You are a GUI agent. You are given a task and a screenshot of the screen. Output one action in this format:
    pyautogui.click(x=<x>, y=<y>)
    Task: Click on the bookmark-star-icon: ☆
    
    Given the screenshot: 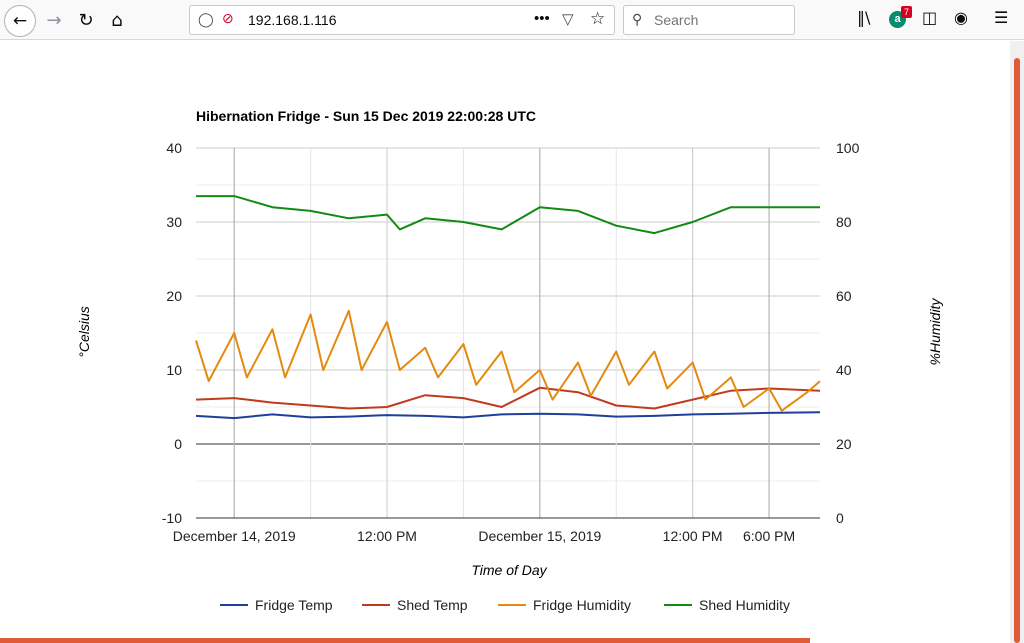 What is the action you would take?
    pyautogui.click(x=598, y=18)
    